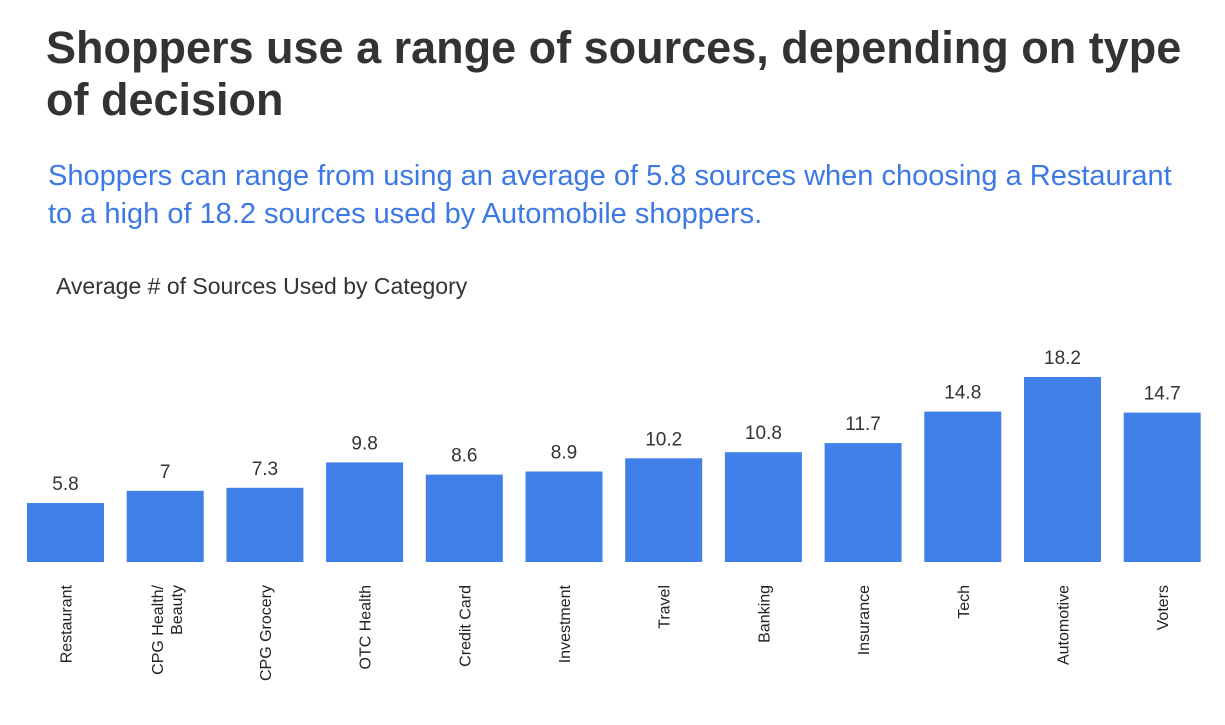  What do you see at coordinates (1163, 607) in the screenshot?
I see `category-label-11: Voters` at bounding box center [1163, 607].